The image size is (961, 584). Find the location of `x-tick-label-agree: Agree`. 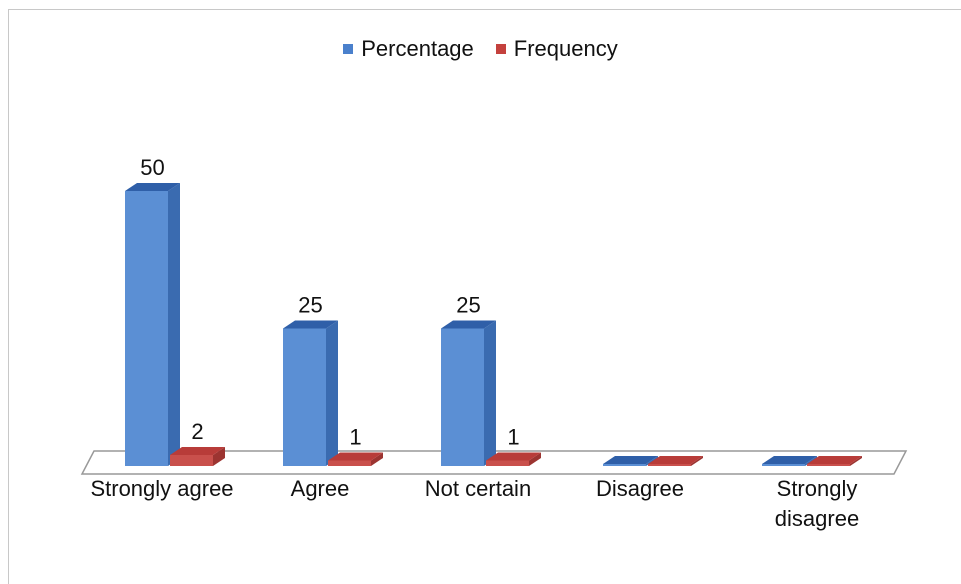

x-tick-label-agree: Agree is located at coordinates (320, 488).